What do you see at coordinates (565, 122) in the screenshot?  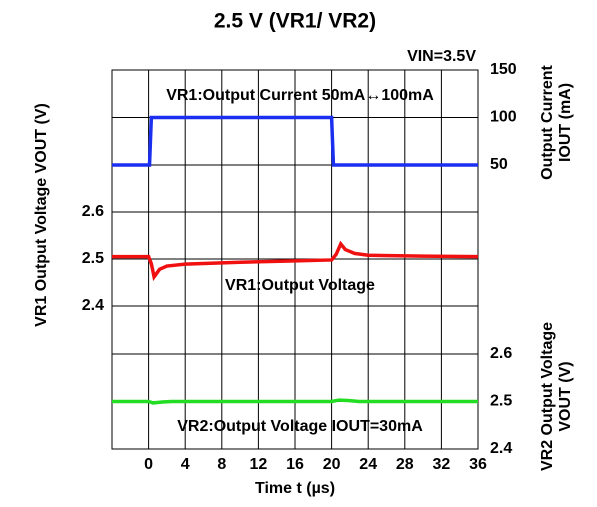 I see `y-axis-label: IOUT (mA)` at bounding box center [565, 122].